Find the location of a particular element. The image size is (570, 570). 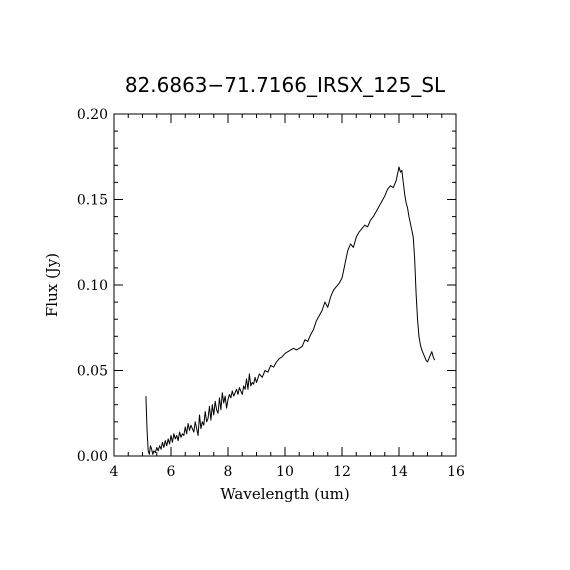

x-tick-label: 10 is located at coordinates (285, 472).